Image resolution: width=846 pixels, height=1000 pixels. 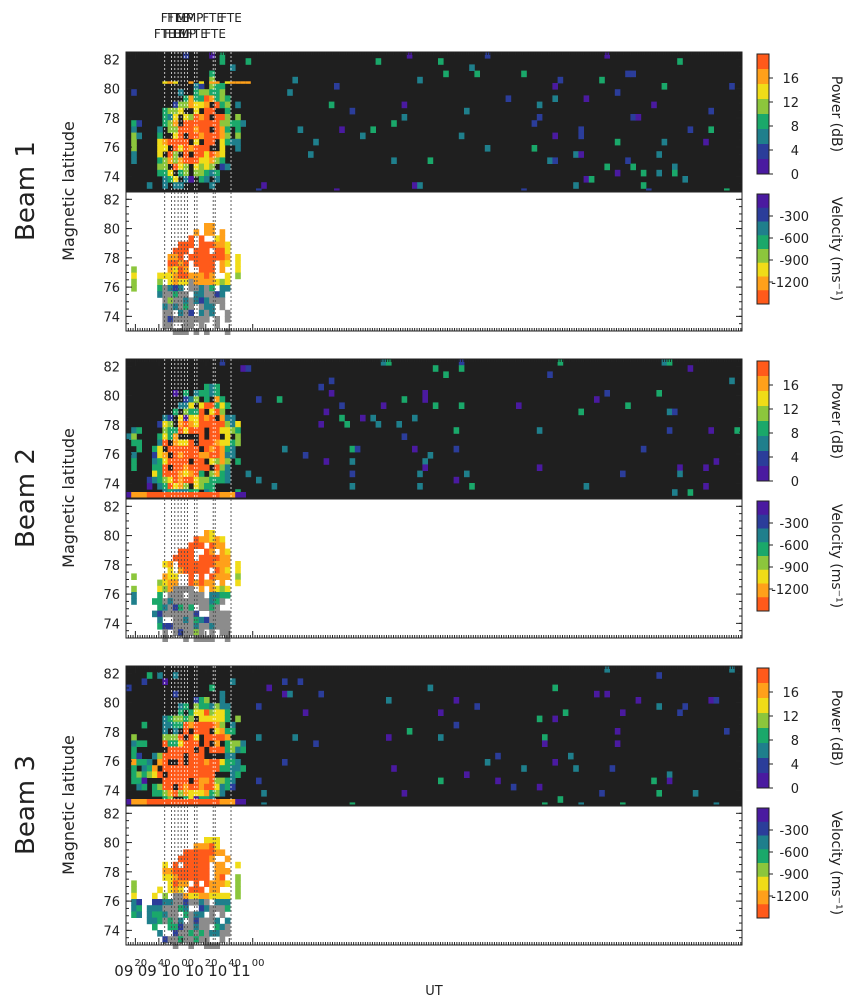 I want to click on colorbar-tick-label: 12, so click(x=790, y=717).